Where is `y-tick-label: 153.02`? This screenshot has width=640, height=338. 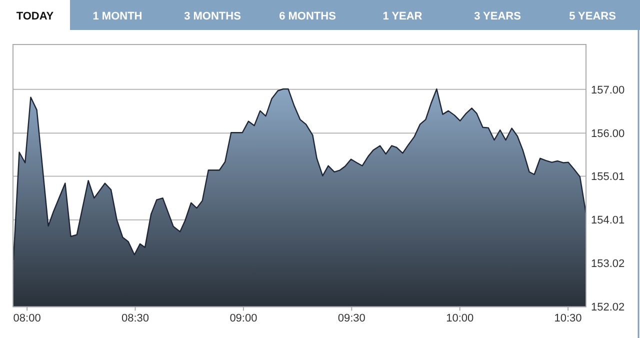
y-tick-label: 153.02 is located at coordinates (608, 264).